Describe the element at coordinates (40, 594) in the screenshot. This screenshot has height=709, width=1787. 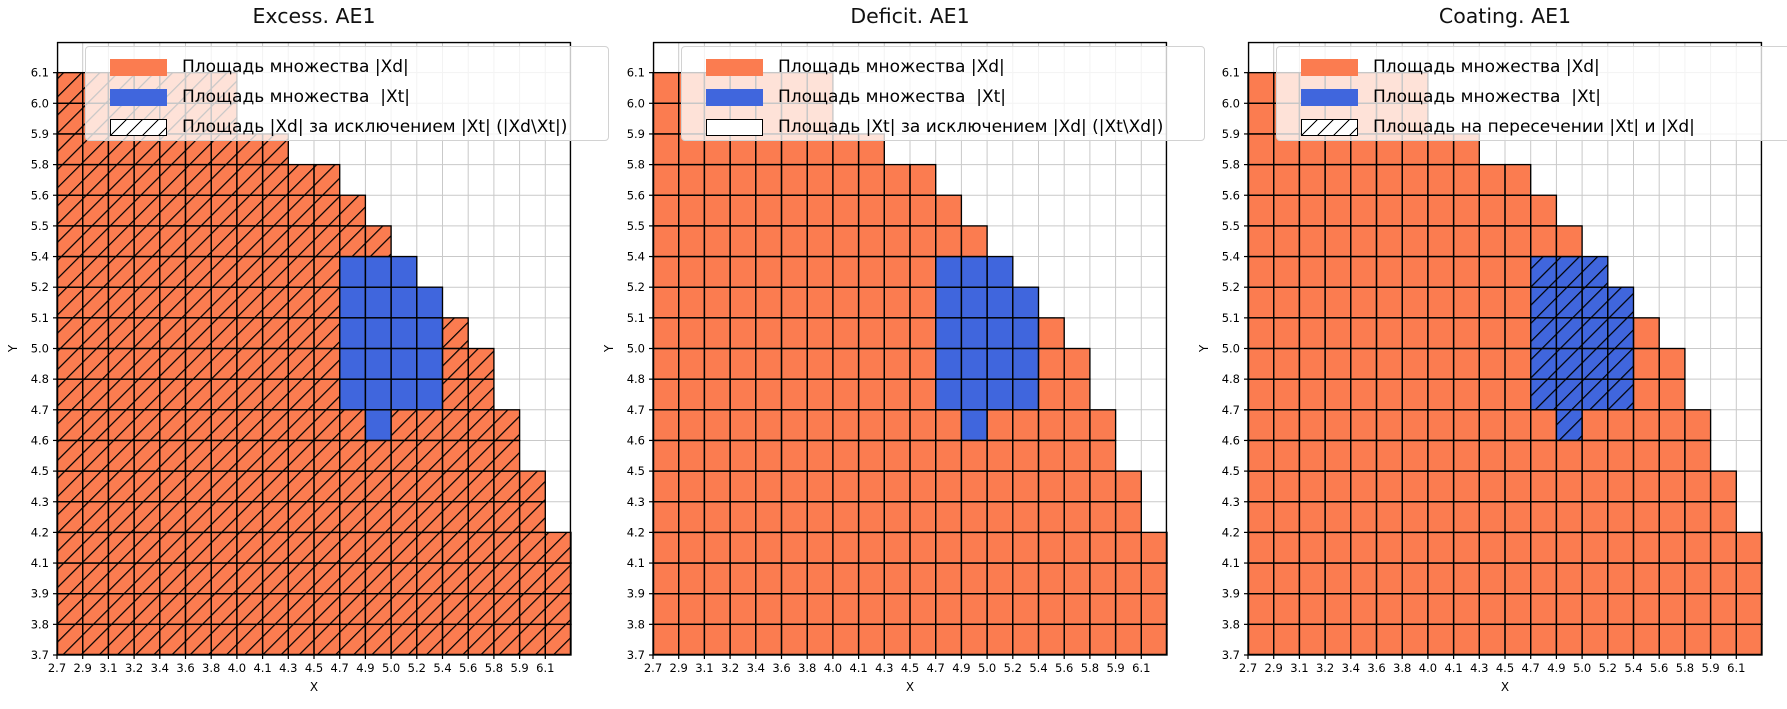
I see `y-tick-label: 3.9` at that location.